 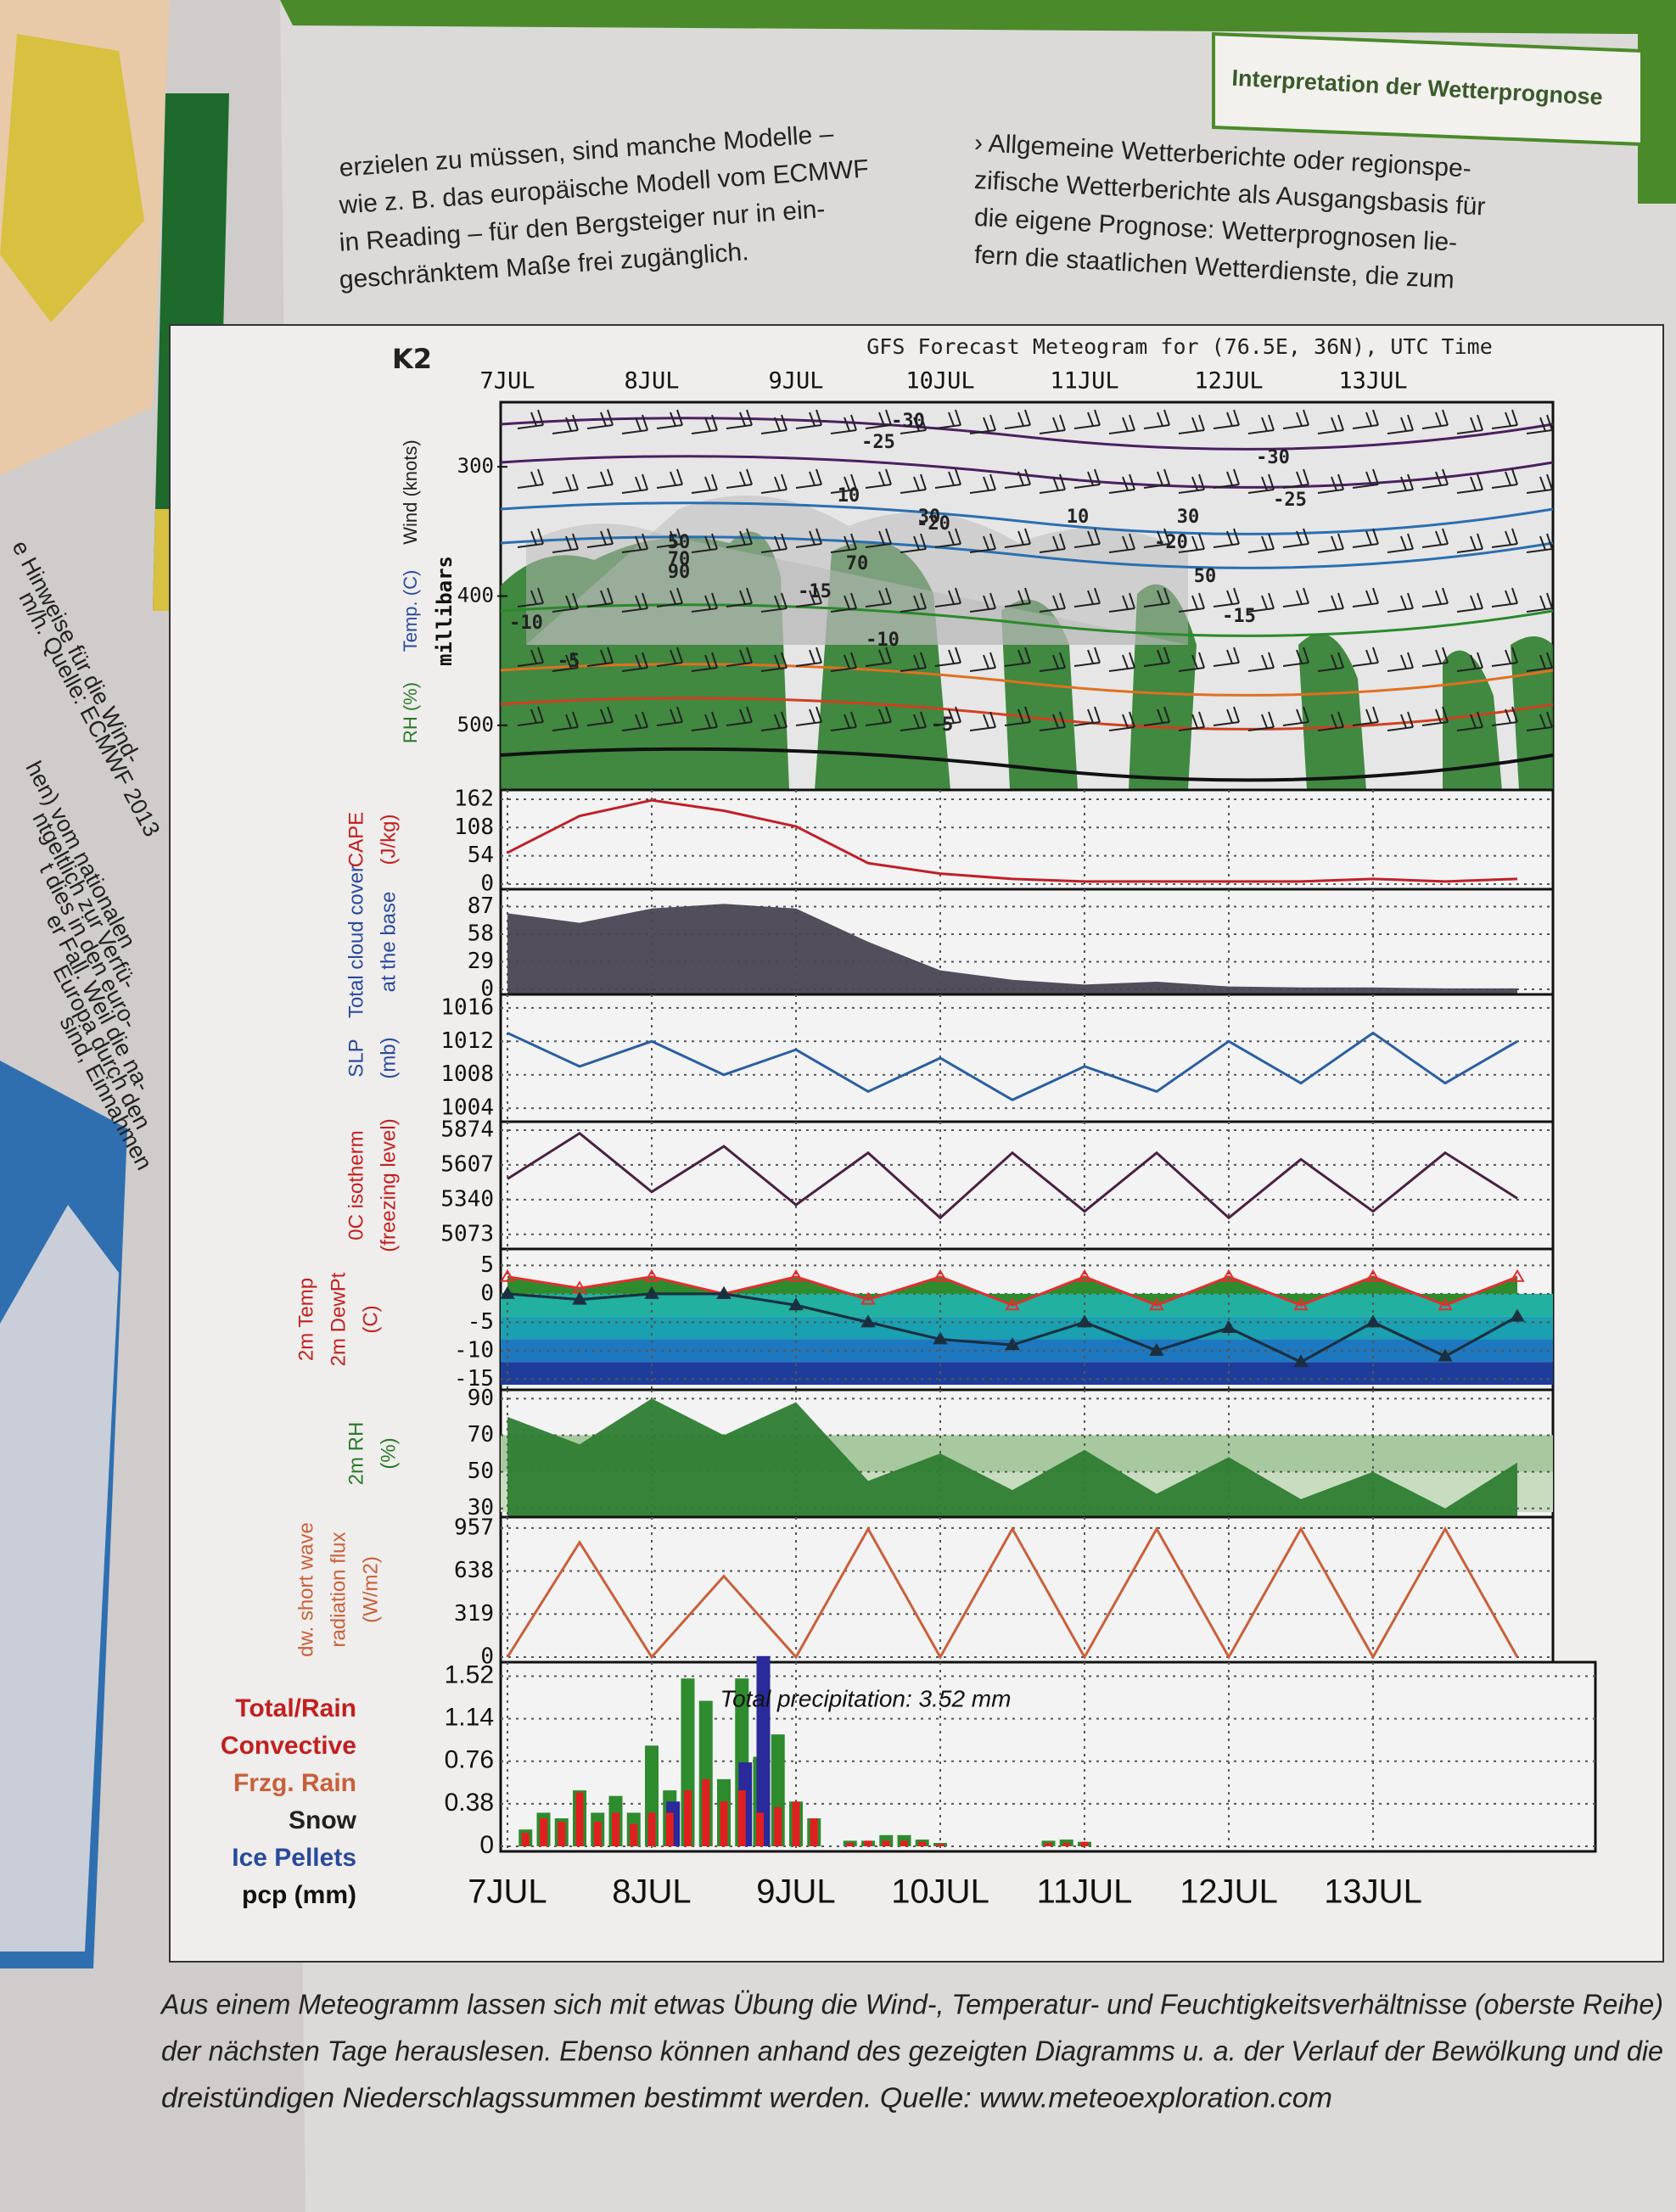 I want to click on left-map-yellow, so click(x=72, y=178).